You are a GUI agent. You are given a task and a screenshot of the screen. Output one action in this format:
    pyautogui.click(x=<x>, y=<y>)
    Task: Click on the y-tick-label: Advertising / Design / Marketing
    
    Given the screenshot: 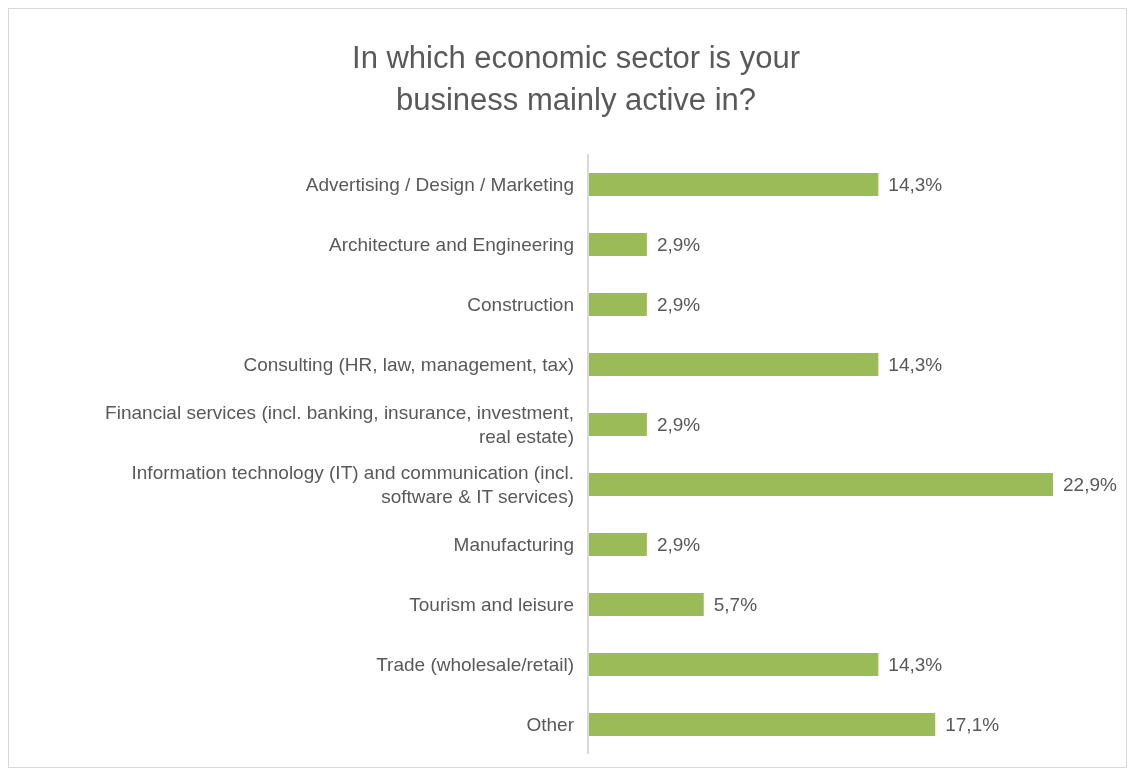 What is the action you would take?
    pyautogui.click(x=439, y=184)
    